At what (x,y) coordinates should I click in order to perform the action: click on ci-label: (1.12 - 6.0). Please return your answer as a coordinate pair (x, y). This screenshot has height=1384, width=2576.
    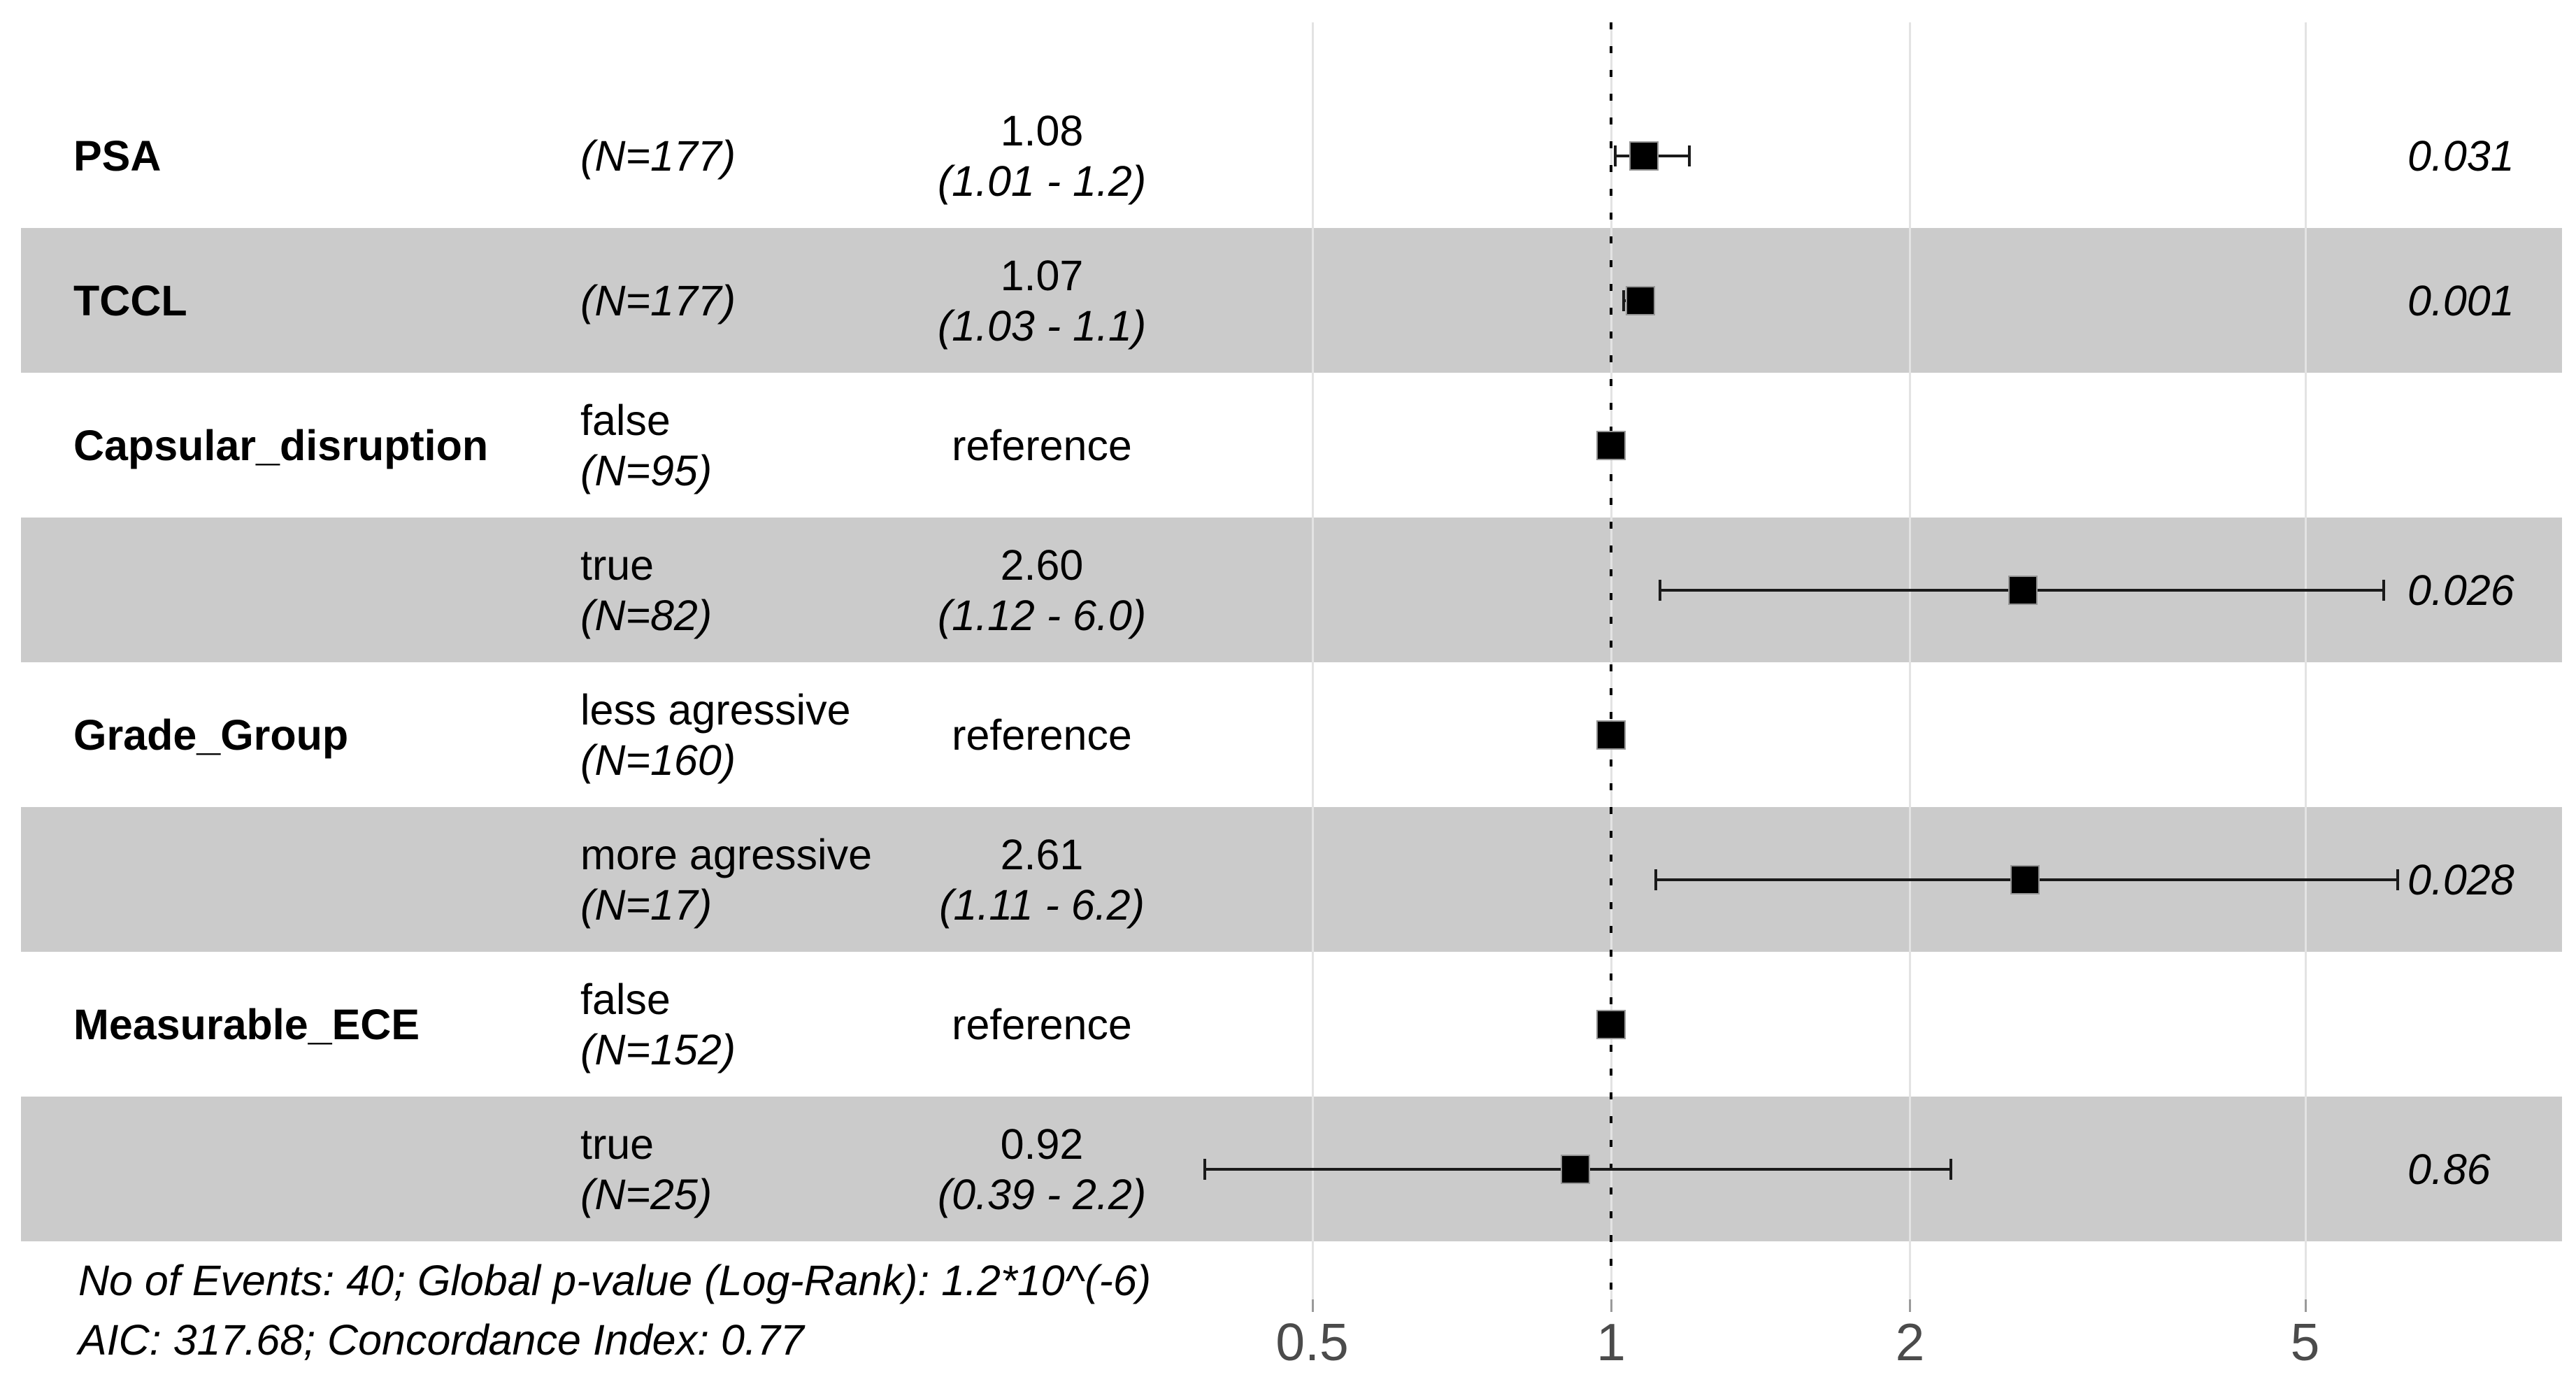
    Looking at the image, I should click on (1042, 615).